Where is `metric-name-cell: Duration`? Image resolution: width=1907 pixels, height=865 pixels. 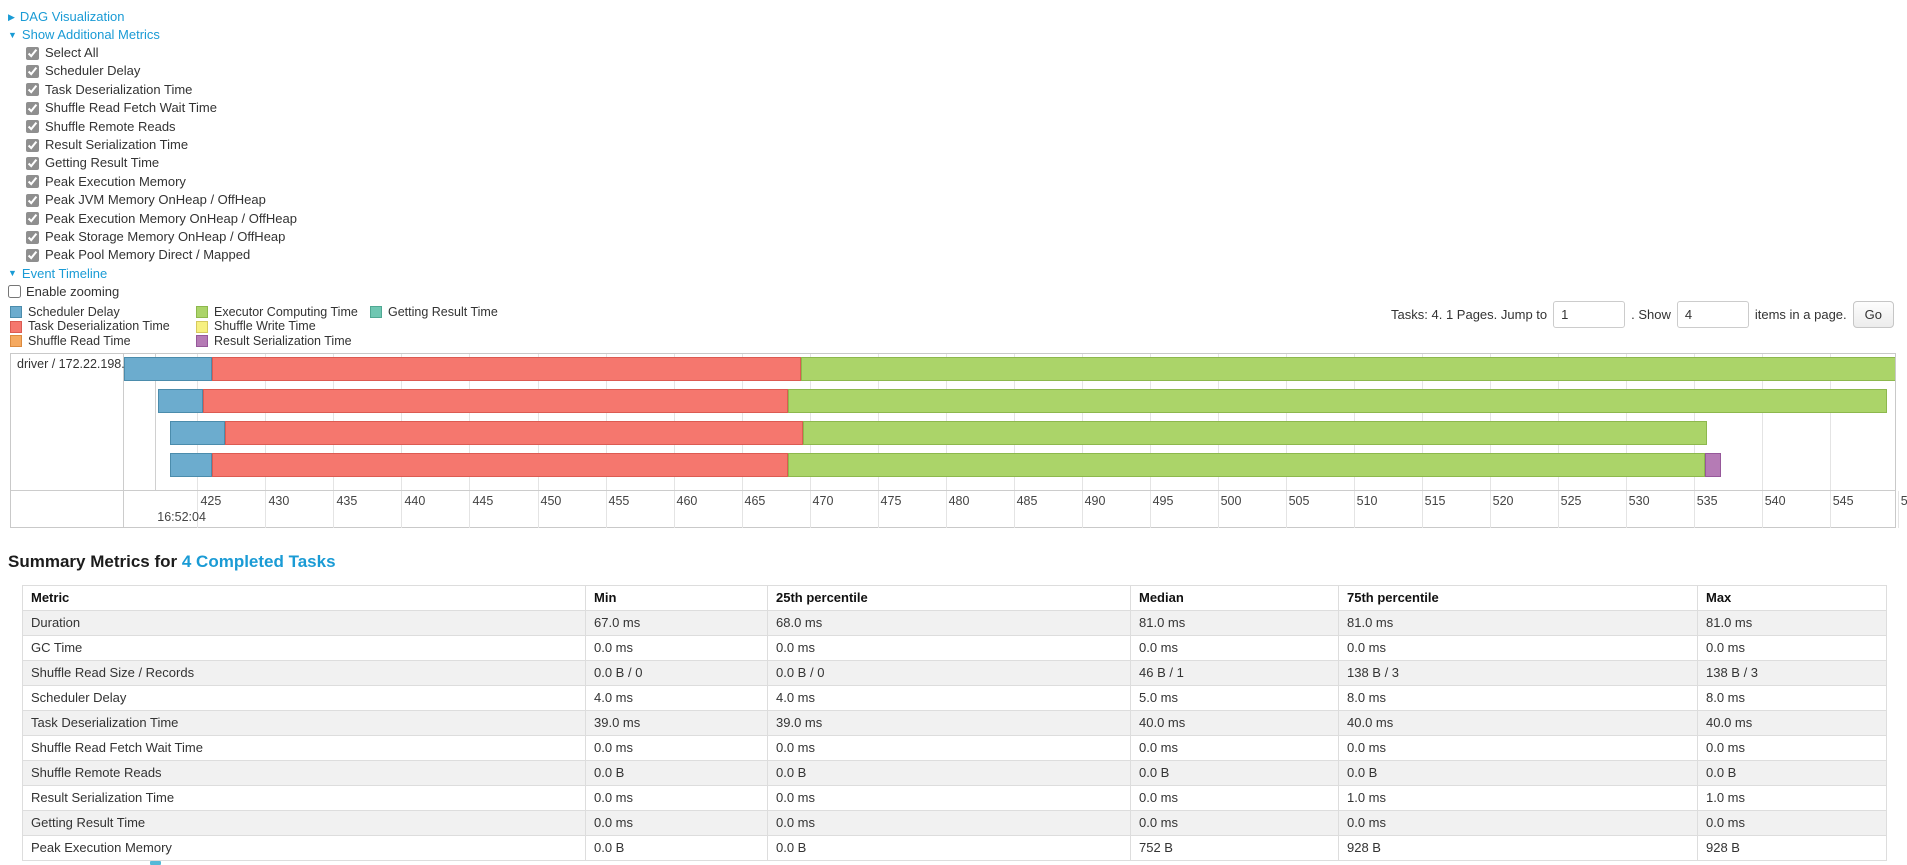 metric-name-cell: Duration is located at coordinates (304, 622).